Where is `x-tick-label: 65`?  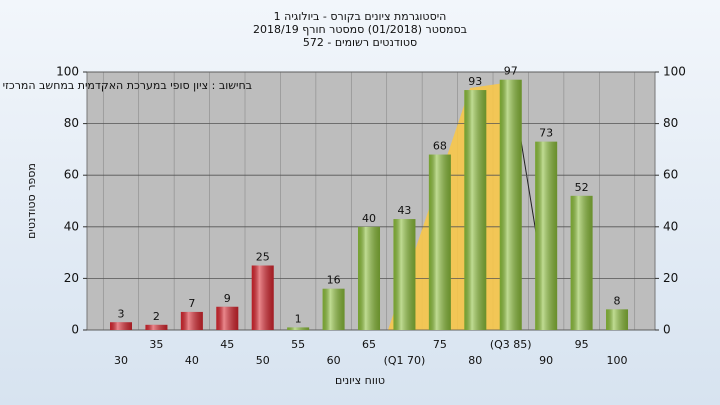
x-tick-label: 65 is located at coordinates (369, 344).